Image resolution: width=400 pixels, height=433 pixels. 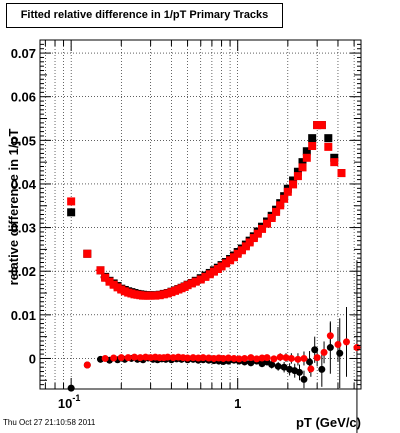 What do you see at coordinates (237, 403) in the screenshot?
I see `x-tick-label: 1` at bounding box center [237, 403].